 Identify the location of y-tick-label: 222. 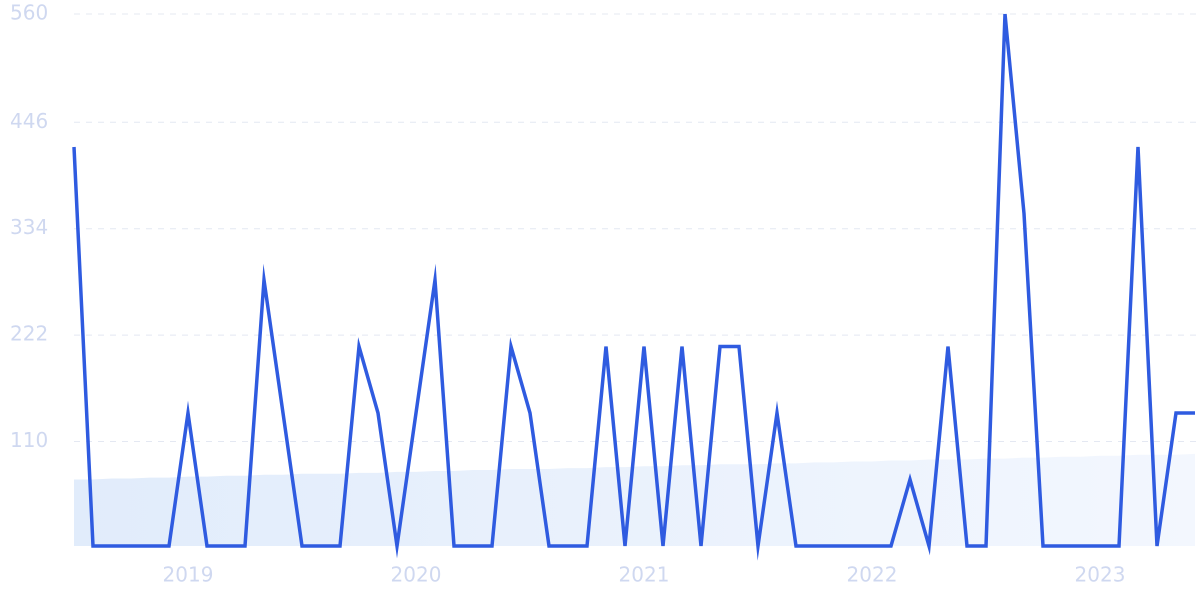
(29, 334).